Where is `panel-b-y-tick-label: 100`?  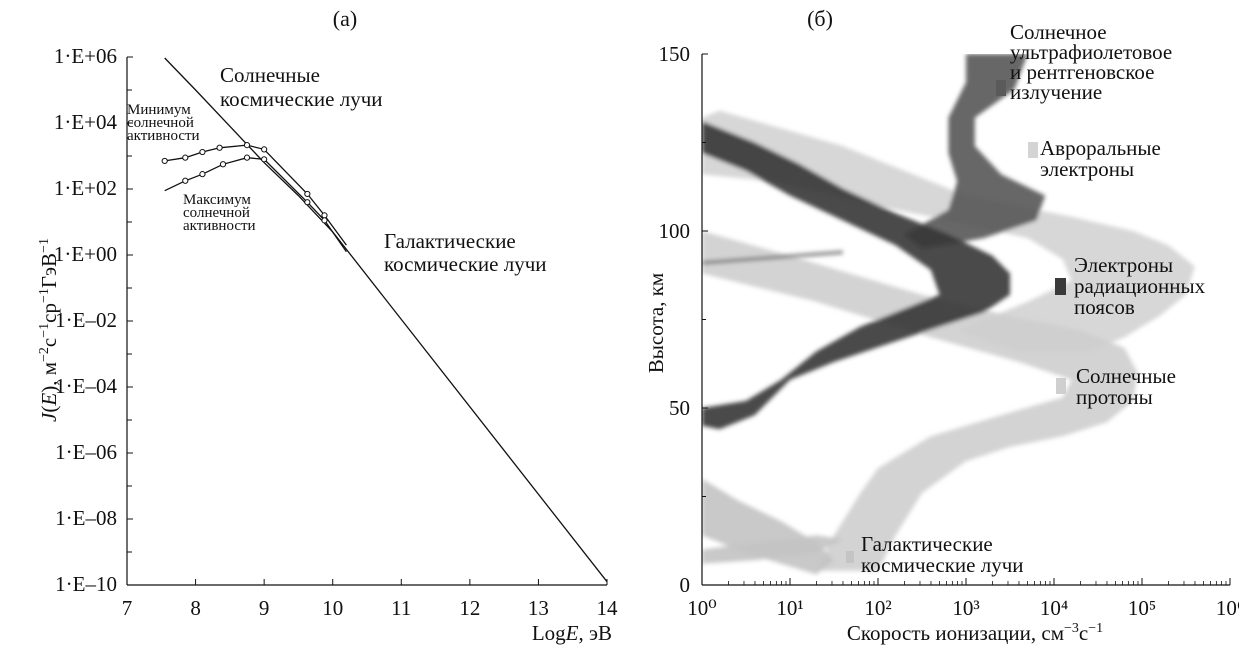 panel-b-y-tick-label: 100 is located at coordinates (675, 231).